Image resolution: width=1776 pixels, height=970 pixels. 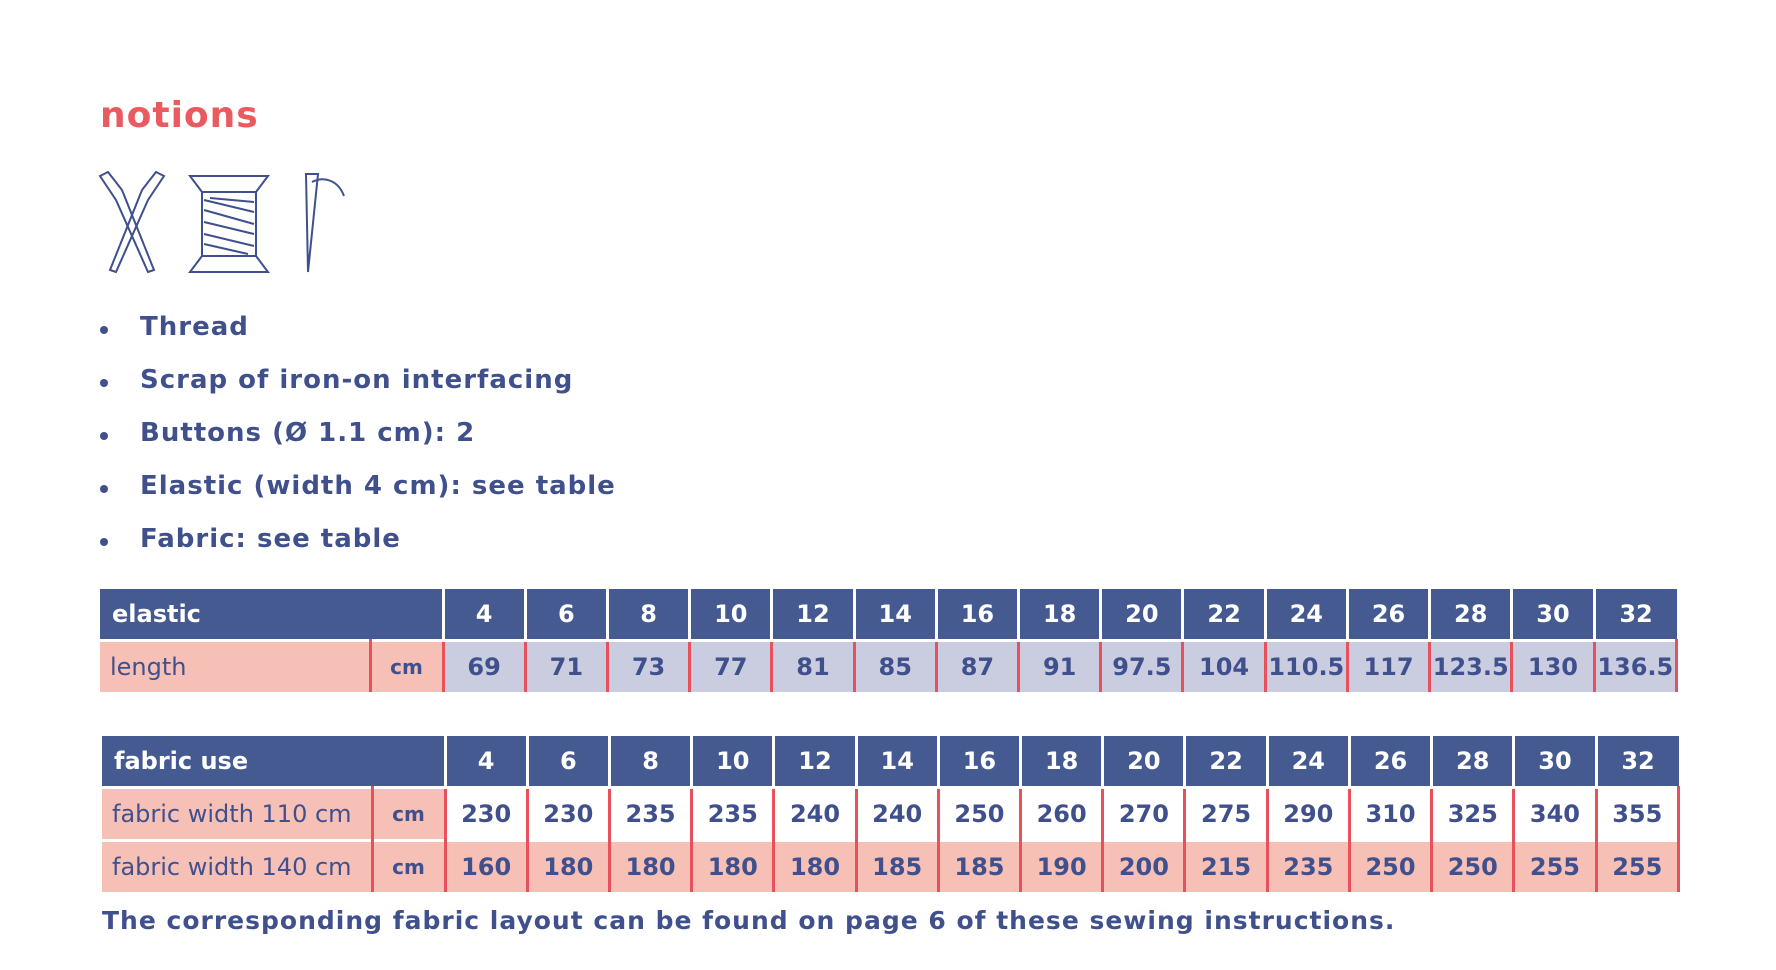 What do you see at coordinates (731, 665) in the screenshot?
I see `value-cell: 77` at bounding box center [731, 665].